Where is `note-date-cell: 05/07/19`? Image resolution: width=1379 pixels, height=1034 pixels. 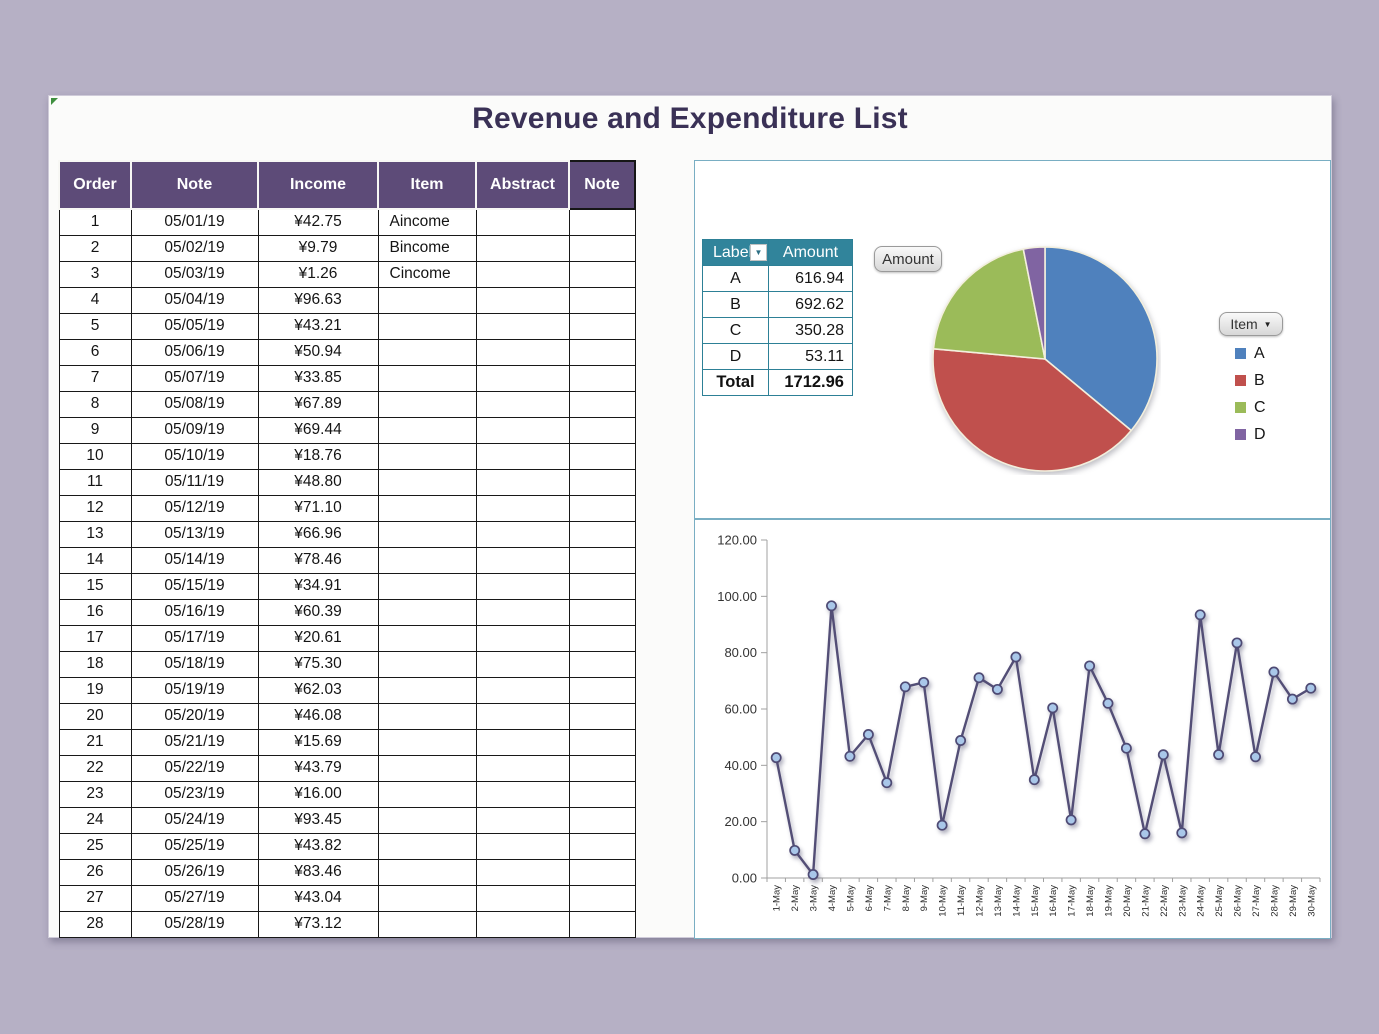
note-date-cell: 05/07/19 is located at coordinates (194, 378).